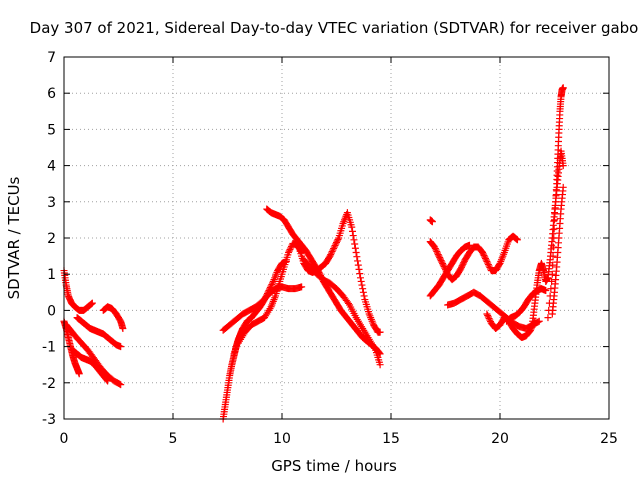  What do you see at coordinates (51, 239) in the screenshot?
I see `y-tick-label: 2` at bounding box center [51, 239].